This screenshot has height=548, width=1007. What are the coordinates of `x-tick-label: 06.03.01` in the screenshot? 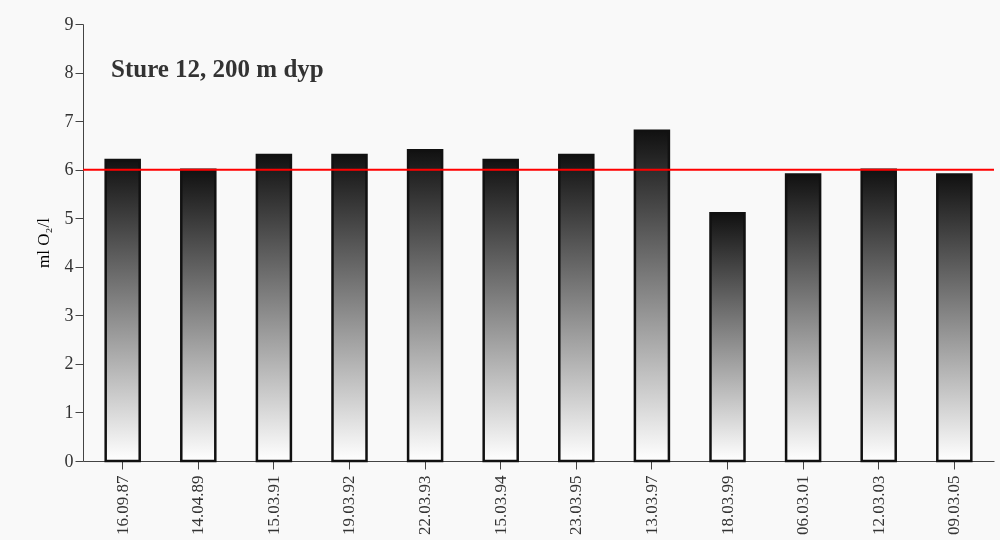 It's located at (803, 505).